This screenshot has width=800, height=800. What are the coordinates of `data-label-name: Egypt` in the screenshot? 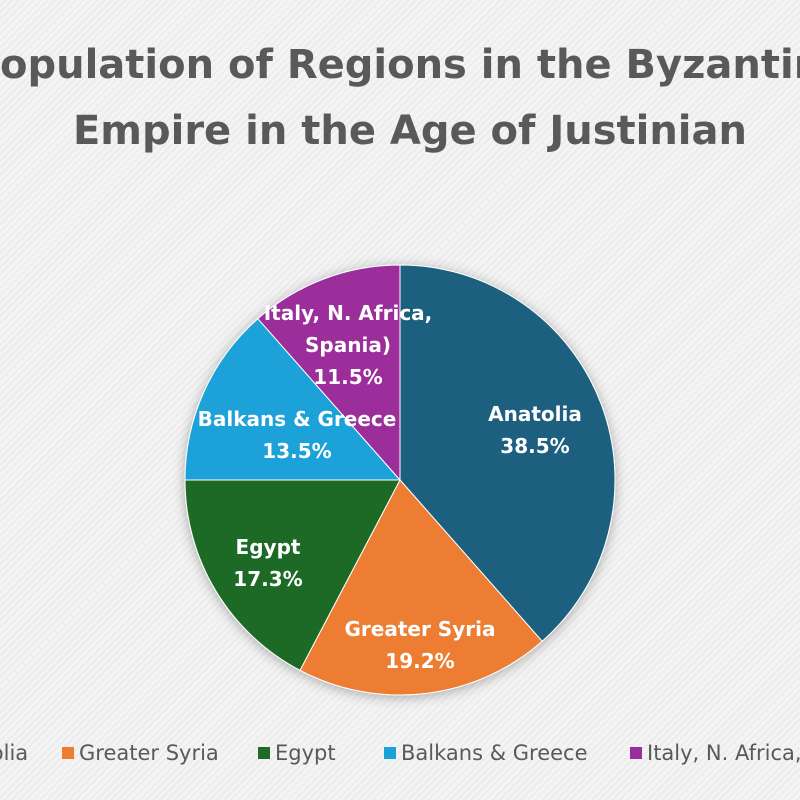 It's located at (268, 547).